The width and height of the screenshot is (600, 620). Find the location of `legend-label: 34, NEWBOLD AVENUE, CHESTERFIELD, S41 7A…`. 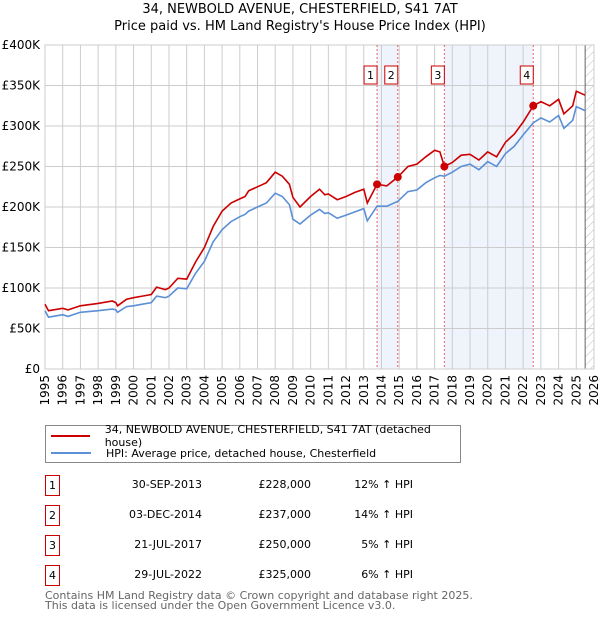

legend-label: 34, NEWBOLD AVENUE, CHESTERFIELD, S41 7A… is located at coordinates (267, 436).